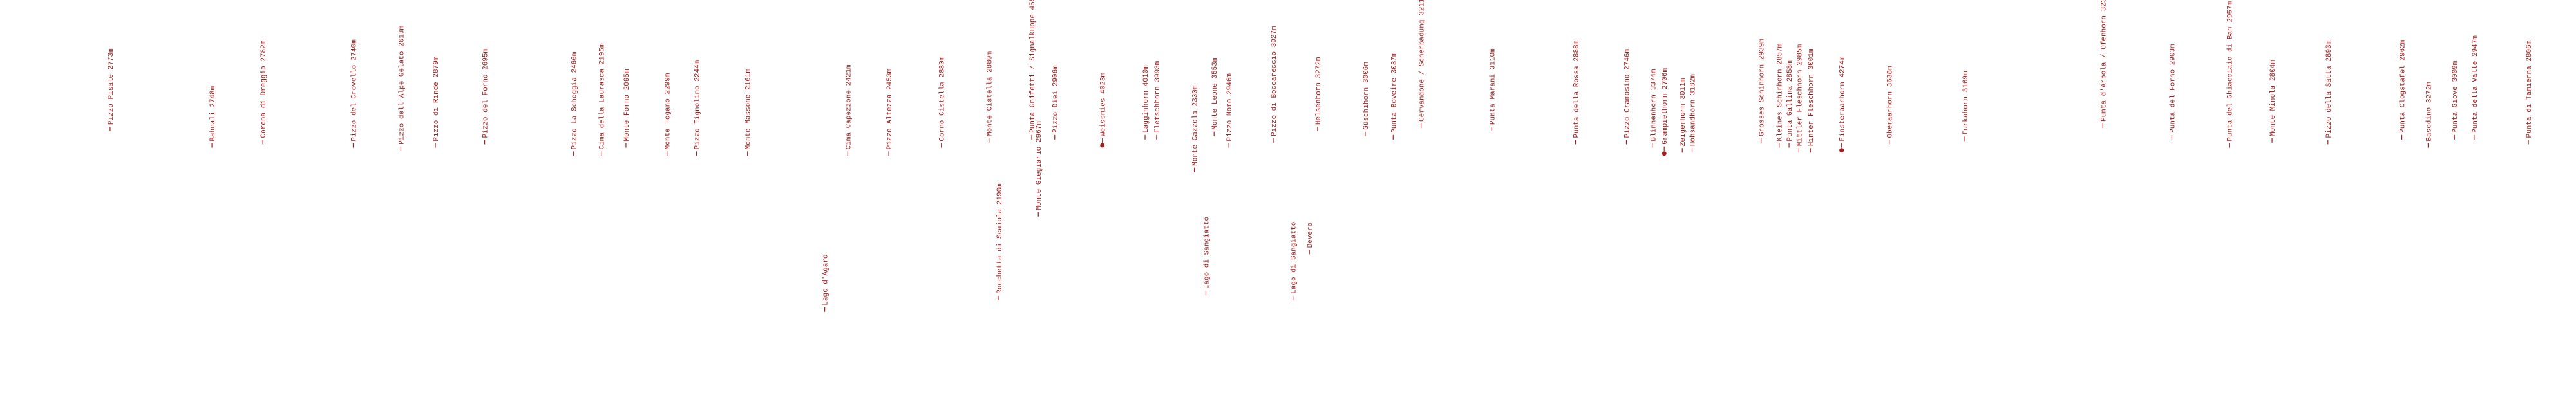 The width and height of the screenshot is (2576, 402). Describe the element at coordinates (849, 106) in the screenshot. I see `peak-label: Cima Capezzone 2421m` at that location.